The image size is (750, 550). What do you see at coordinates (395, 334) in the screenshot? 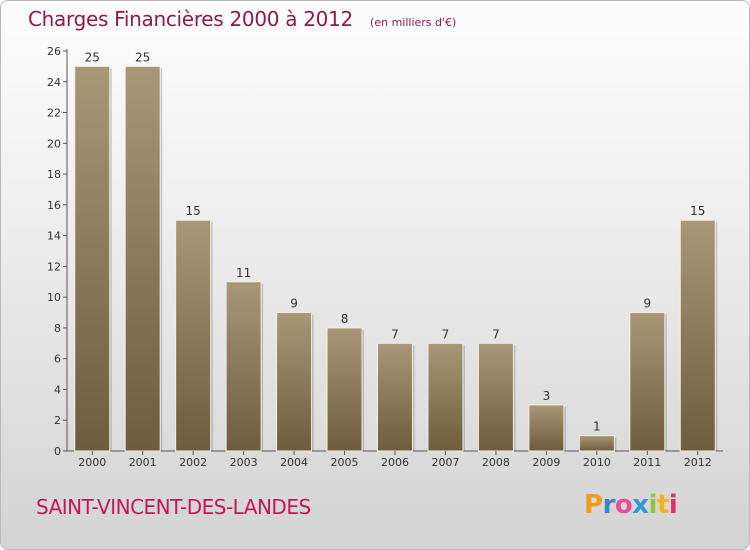
I see `data-label-2006: 7` at bounding box center [395, 334].